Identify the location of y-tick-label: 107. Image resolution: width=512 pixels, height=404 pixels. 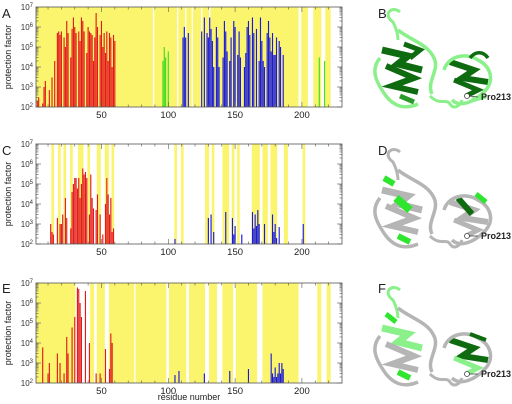
(27, 283).